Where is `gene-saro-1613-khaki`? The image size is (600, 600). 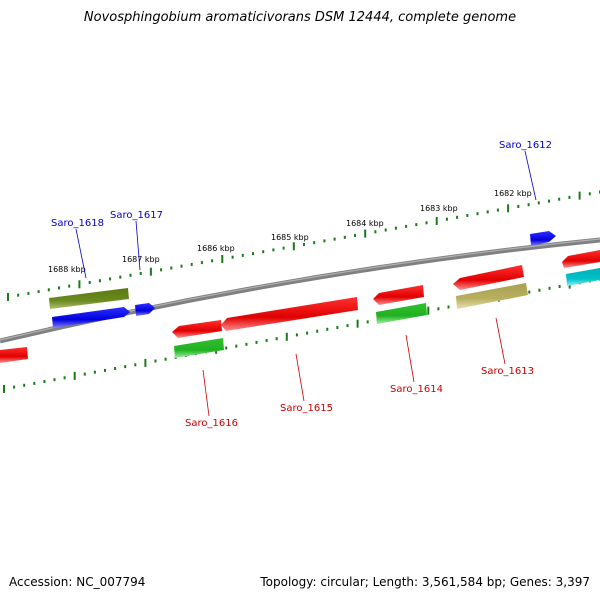
gene-saro-1613-khaki is located at coordinates (492, 296).